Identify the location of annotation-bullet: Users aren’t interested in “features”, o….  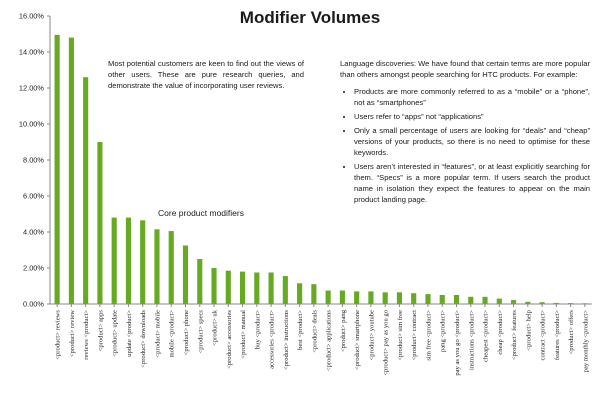
(472, 183).